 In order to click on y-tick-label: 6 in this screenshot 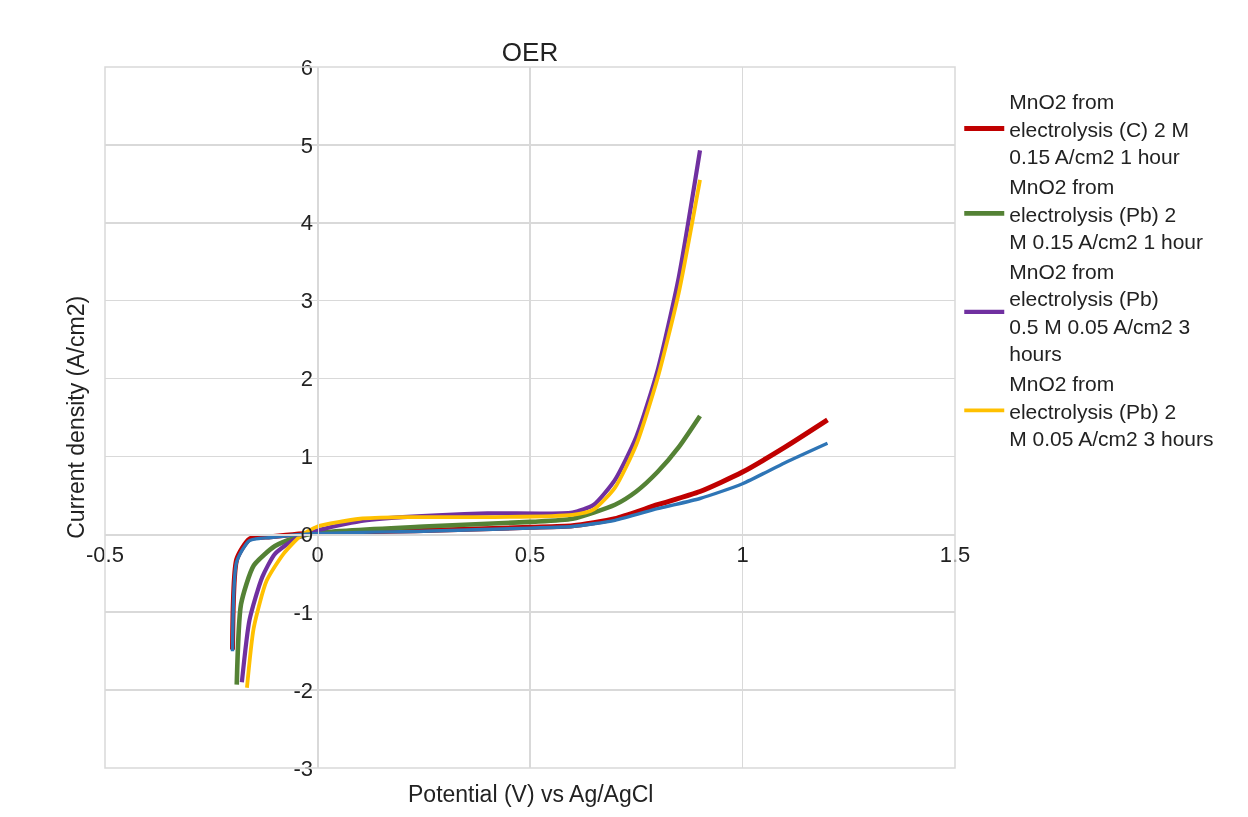, I will do `click(307, 67)`.